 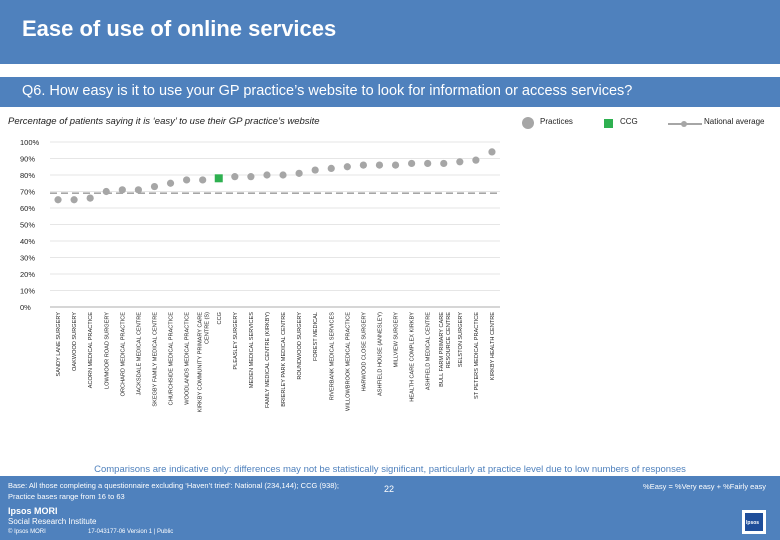 What do you see at coordinates (629, 121) in the screenshot?
I see `legend-ccg-label: CCG` at bounding box center [629, 121].